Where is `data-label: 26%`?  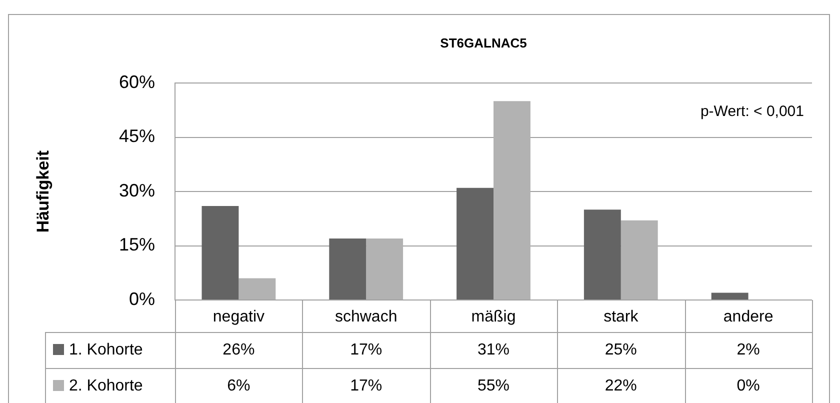
data-label: 26% is located at coordinates (238, 349).